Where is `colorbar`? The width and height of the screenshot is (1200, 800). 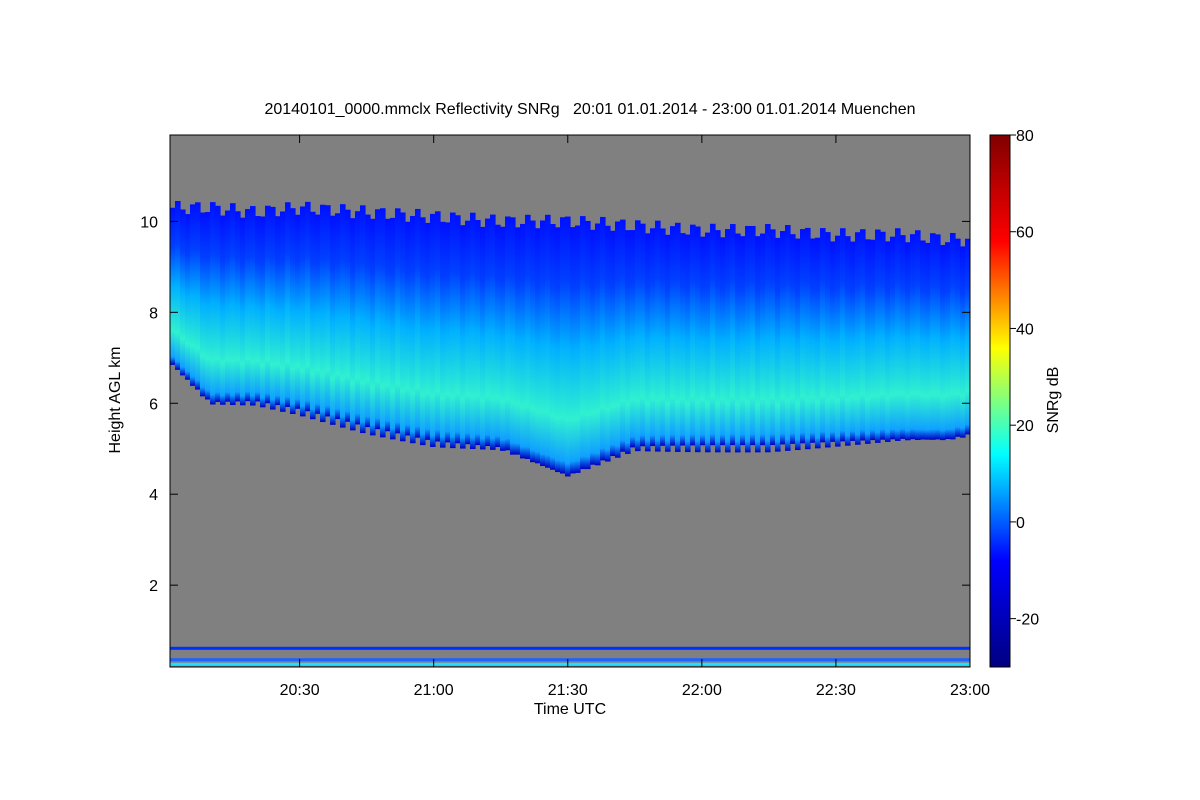 colorbar is located at coordinates (1000, 401).